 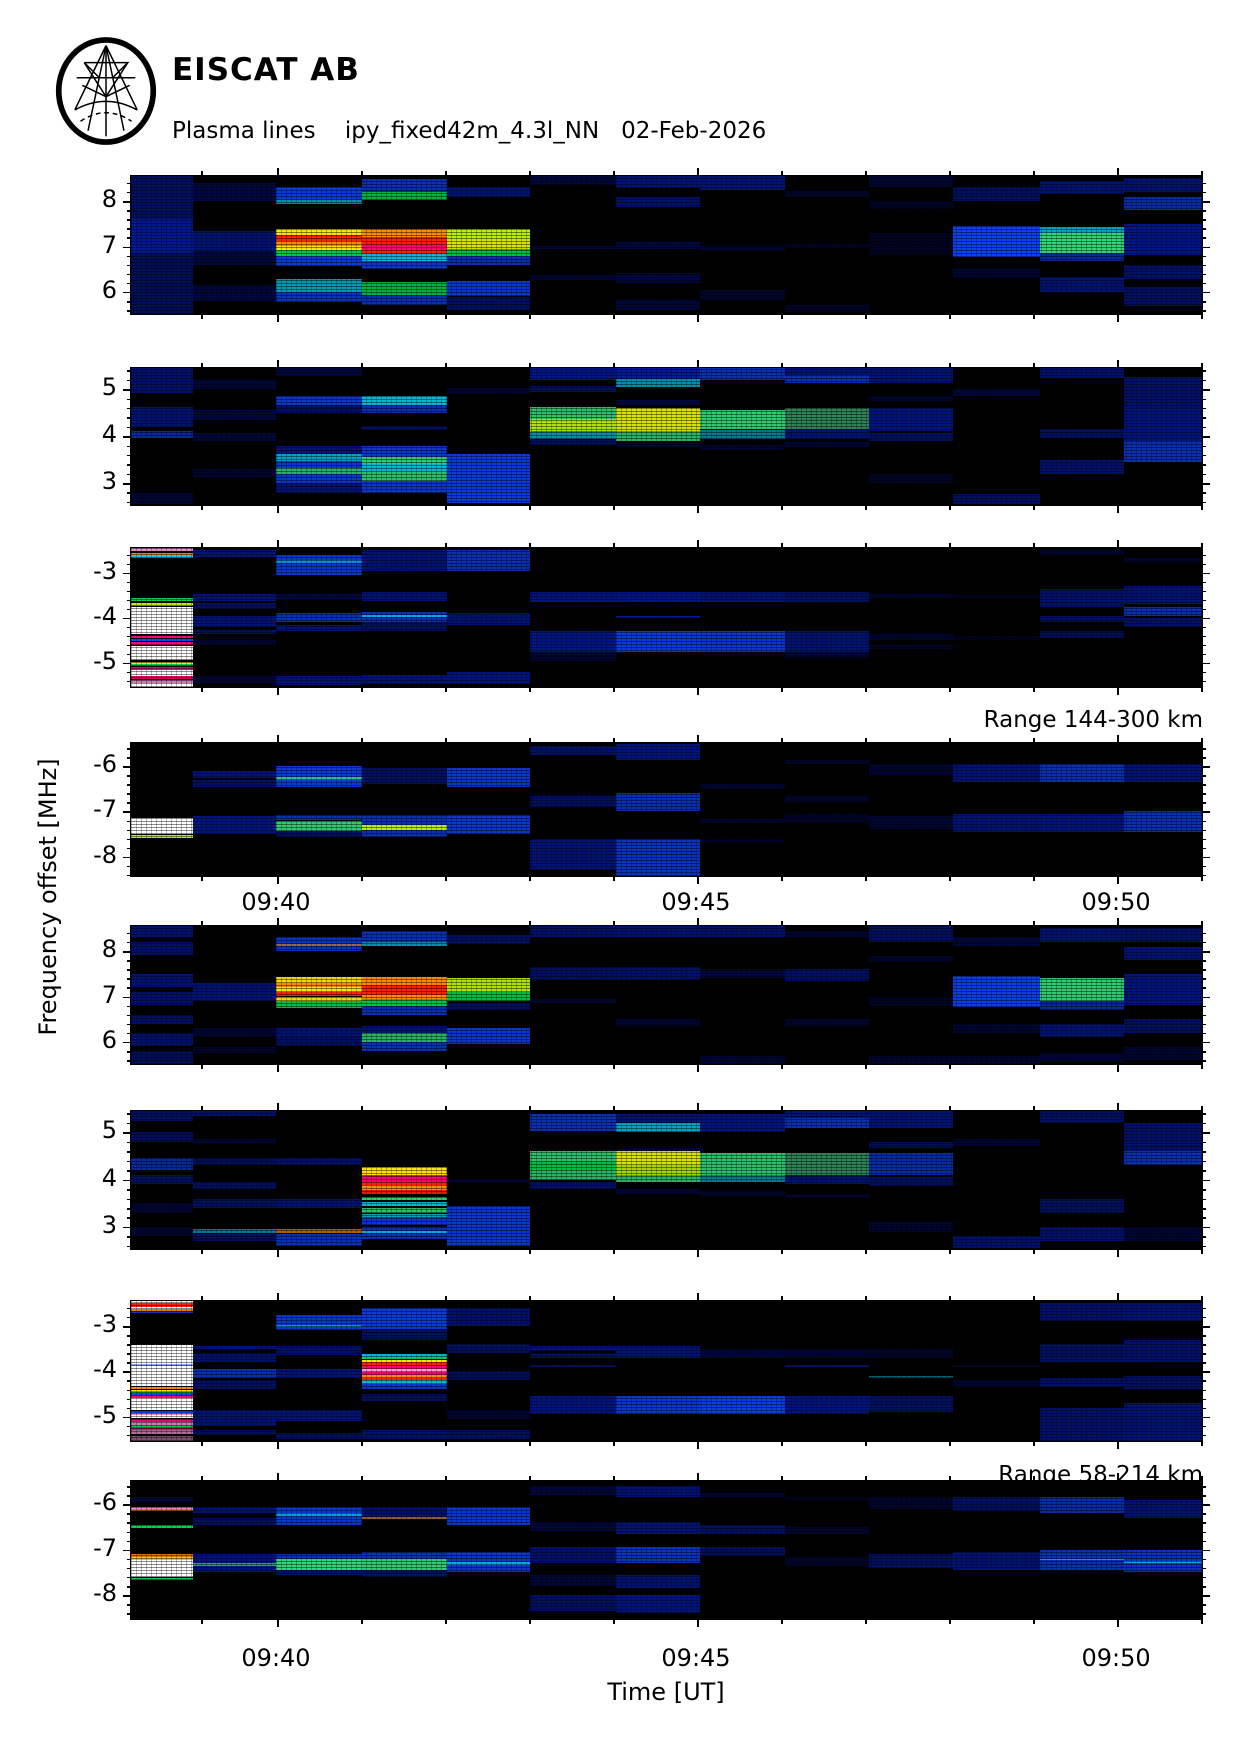 What do you see at coordinates (105, 1324) in the screenshot?
I see `y-tick-label: -3` at bounding box center [105, 1324].